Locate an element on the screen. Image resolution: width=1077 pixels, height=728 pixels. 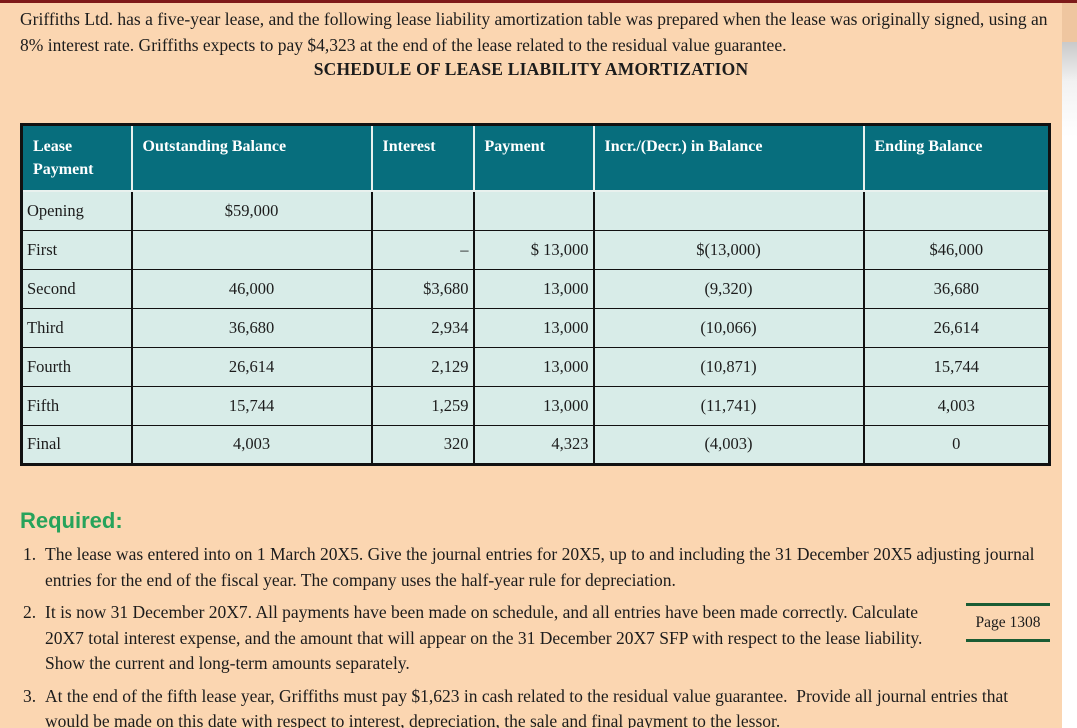
top-maroon-rule is located at coordinates (538, 1).